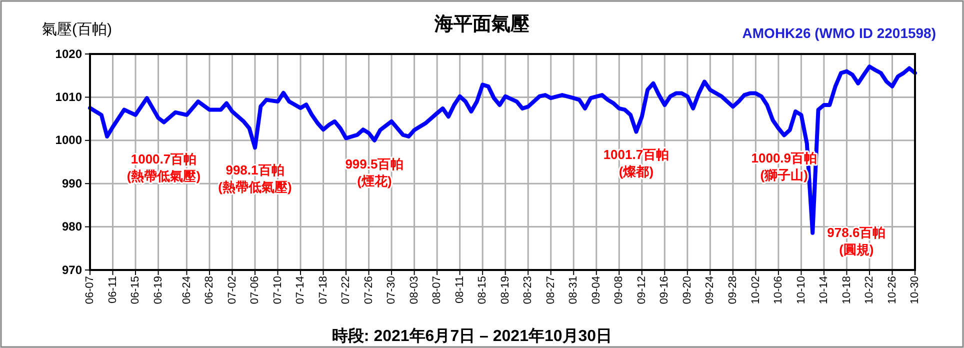  Describe the element at coordinates (72, 269) in the screenshot. I see `y-tick-label: 970` at that location.